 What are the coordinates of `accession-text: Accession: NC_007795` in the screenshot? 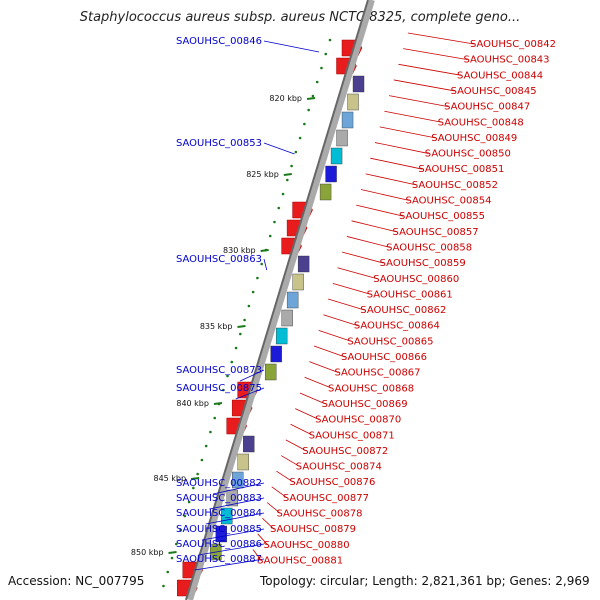 It's located at (76, 581).